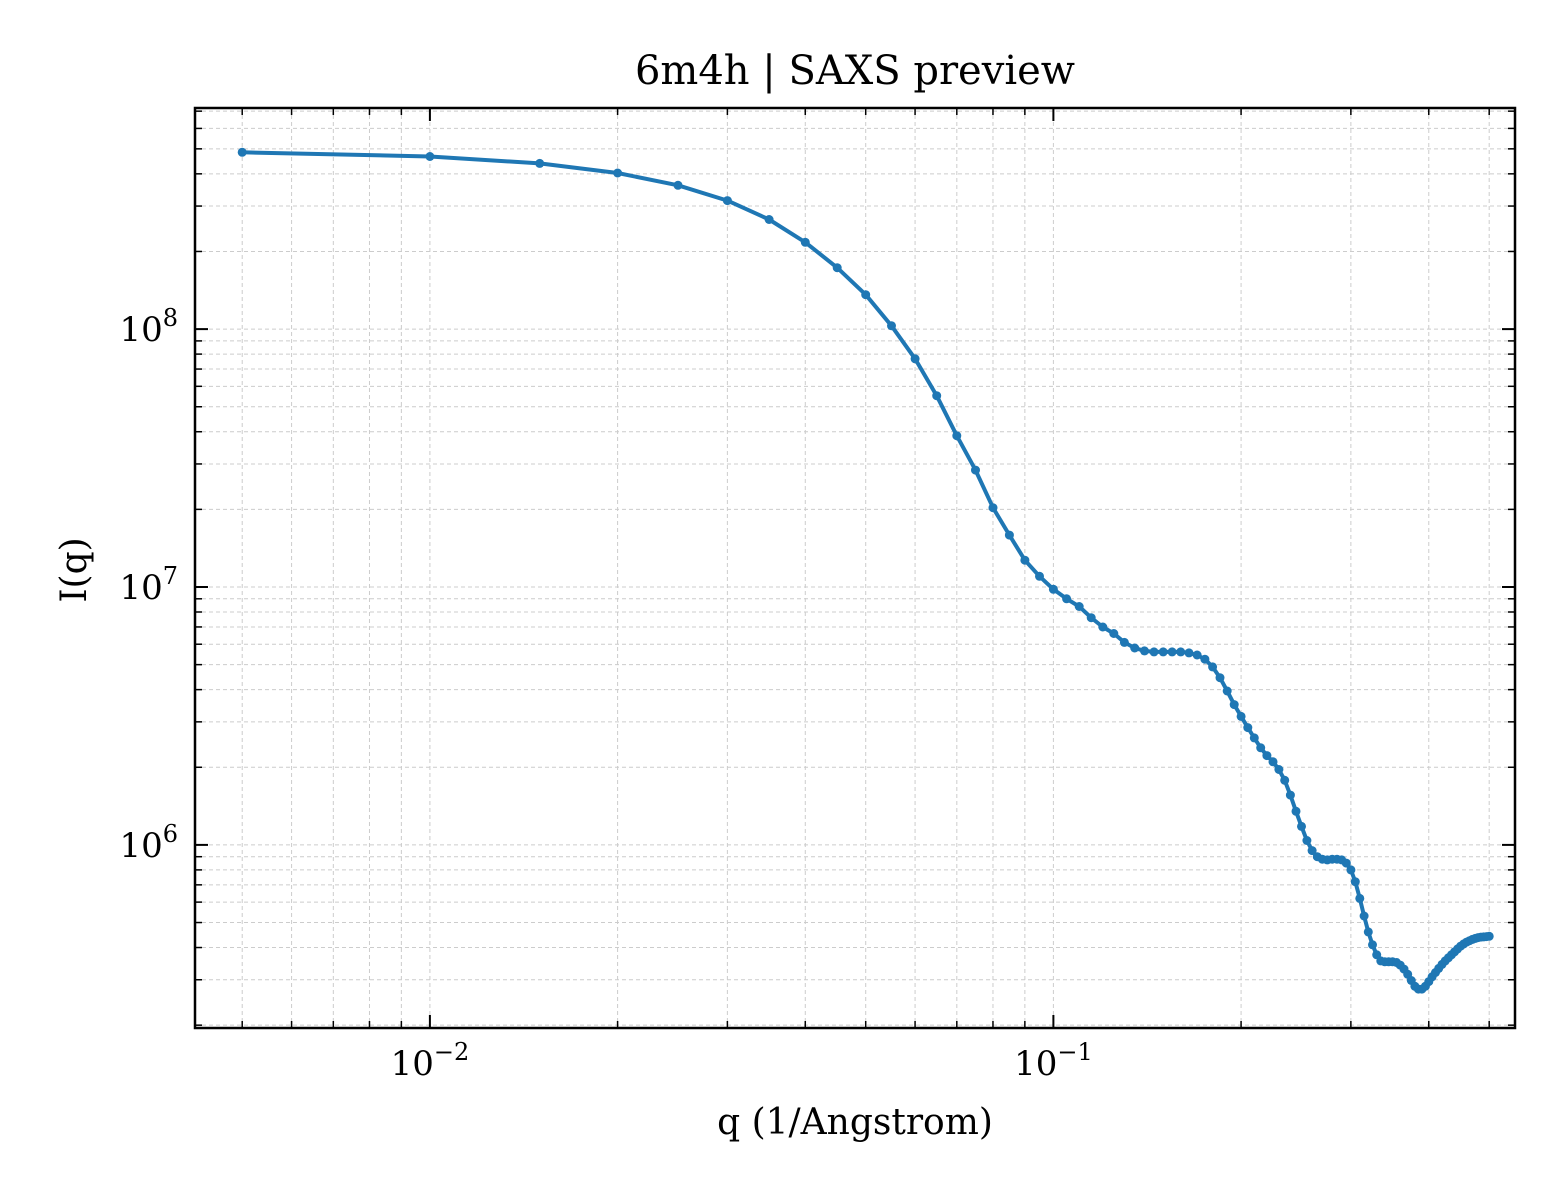 This screenshot has width=1560, height=1200. What do you see at coordinates (148, 585) in the screenshot?
I see `y-tick-label: 10⁷` at bounding box center [148, 585].